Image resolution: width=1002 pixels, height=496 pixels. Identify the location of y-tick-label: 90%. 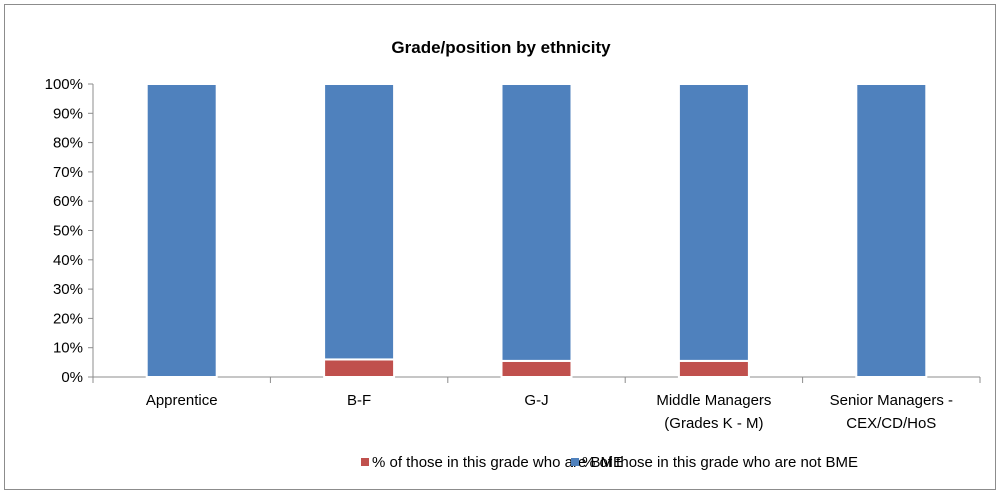
(68, 113).